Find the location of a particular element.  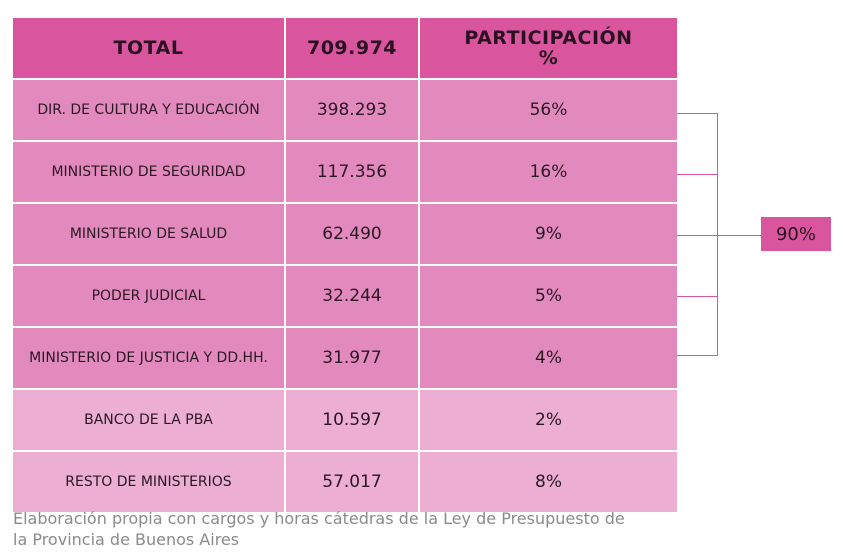

row-share: 8% is located at coordinates (548, 482).